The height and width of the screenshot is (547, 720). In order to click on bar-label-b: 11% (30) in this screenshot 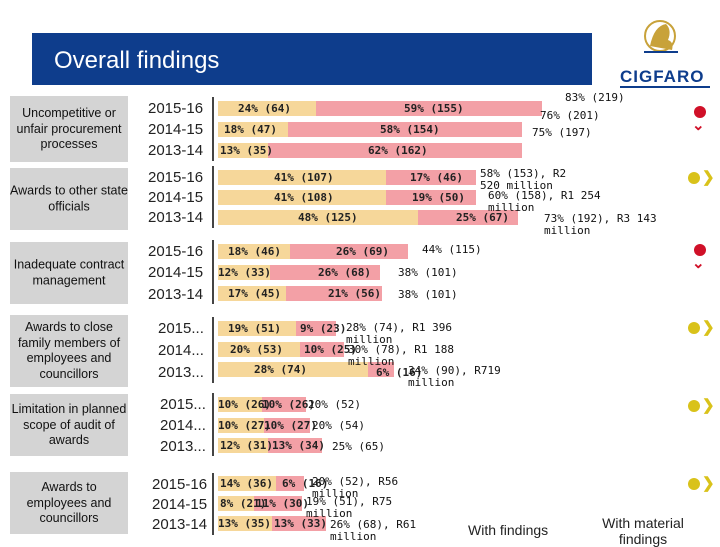, I will do `click(282, 503)`.